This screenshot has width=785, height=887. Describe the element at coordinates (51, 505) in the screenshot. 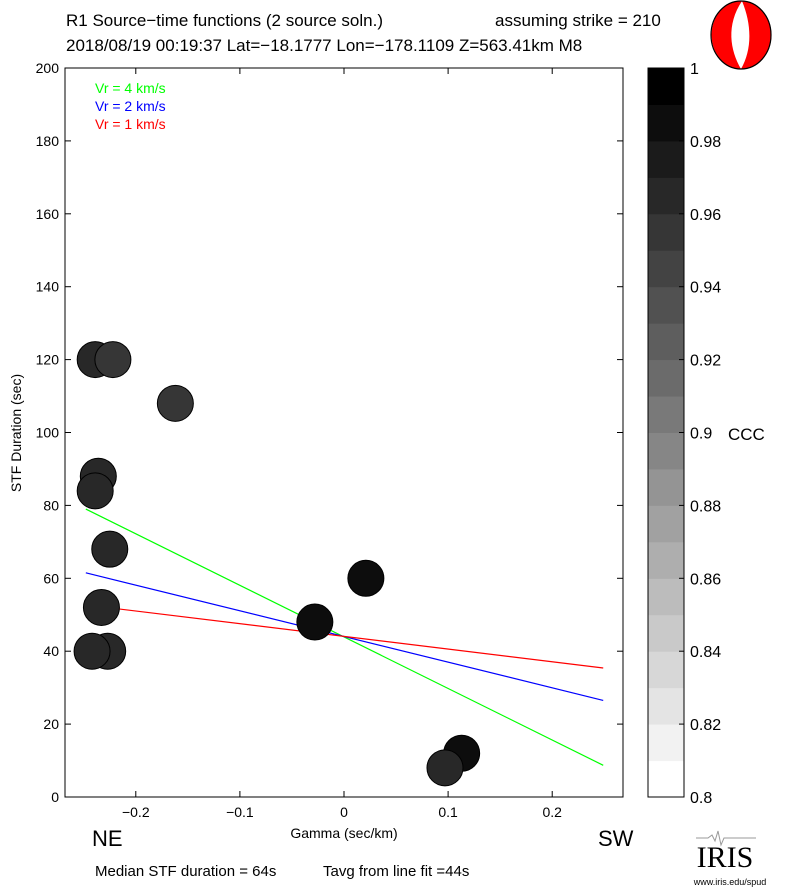

I see `y-tick-label: 80` at that location.